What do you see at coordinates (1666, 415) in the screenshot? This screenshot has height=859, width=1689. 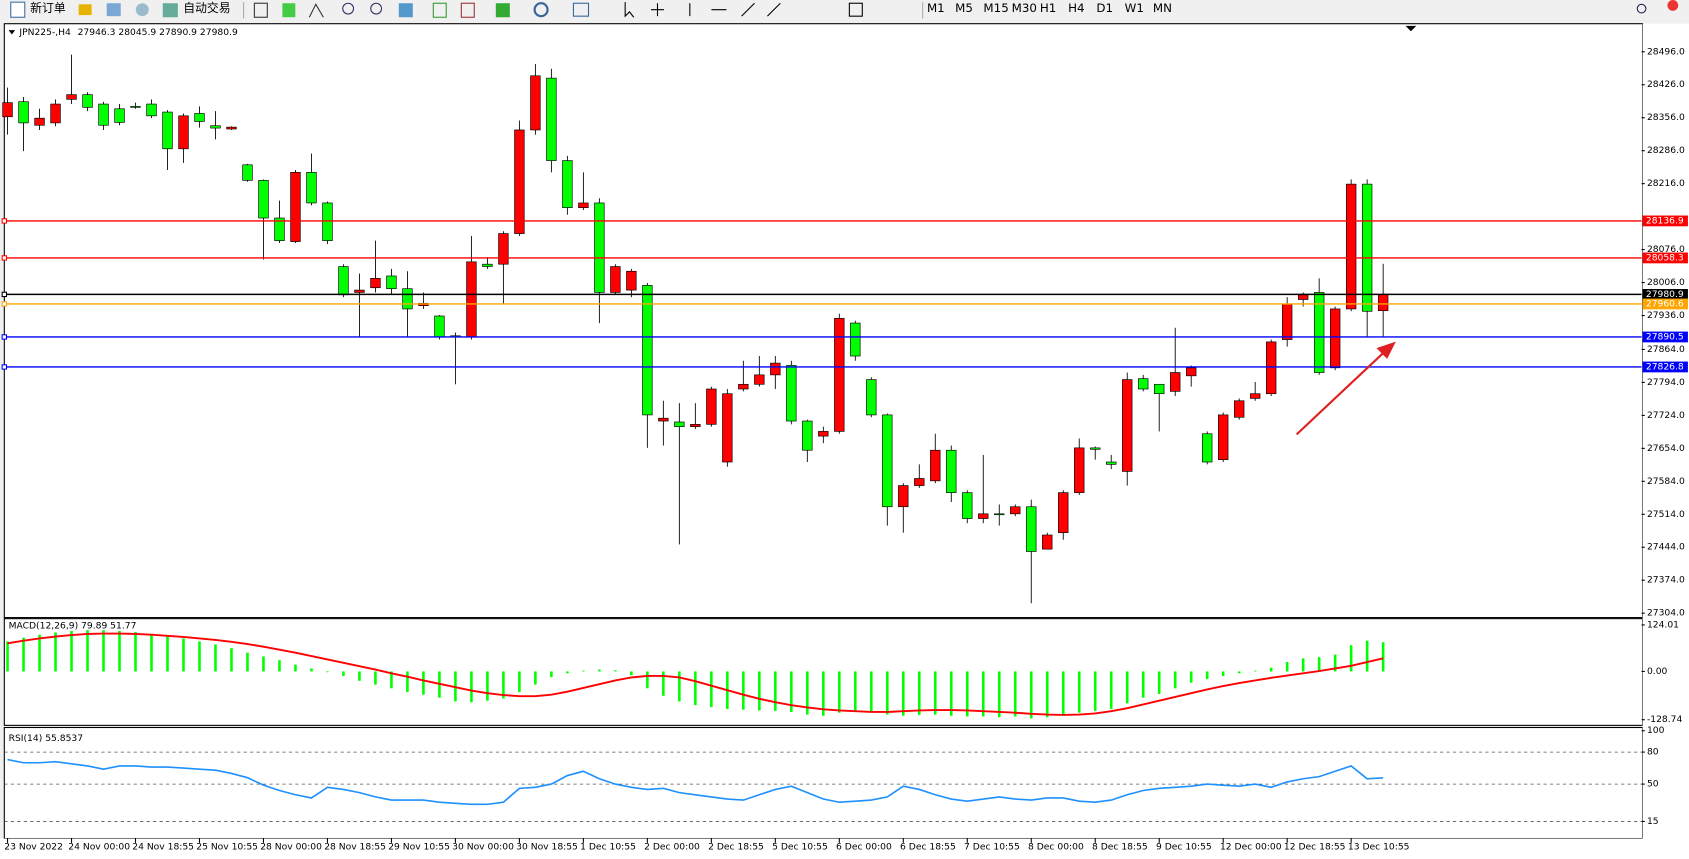 I see `y-tick-label: 27724.0` at bounding box center [1666, 415].